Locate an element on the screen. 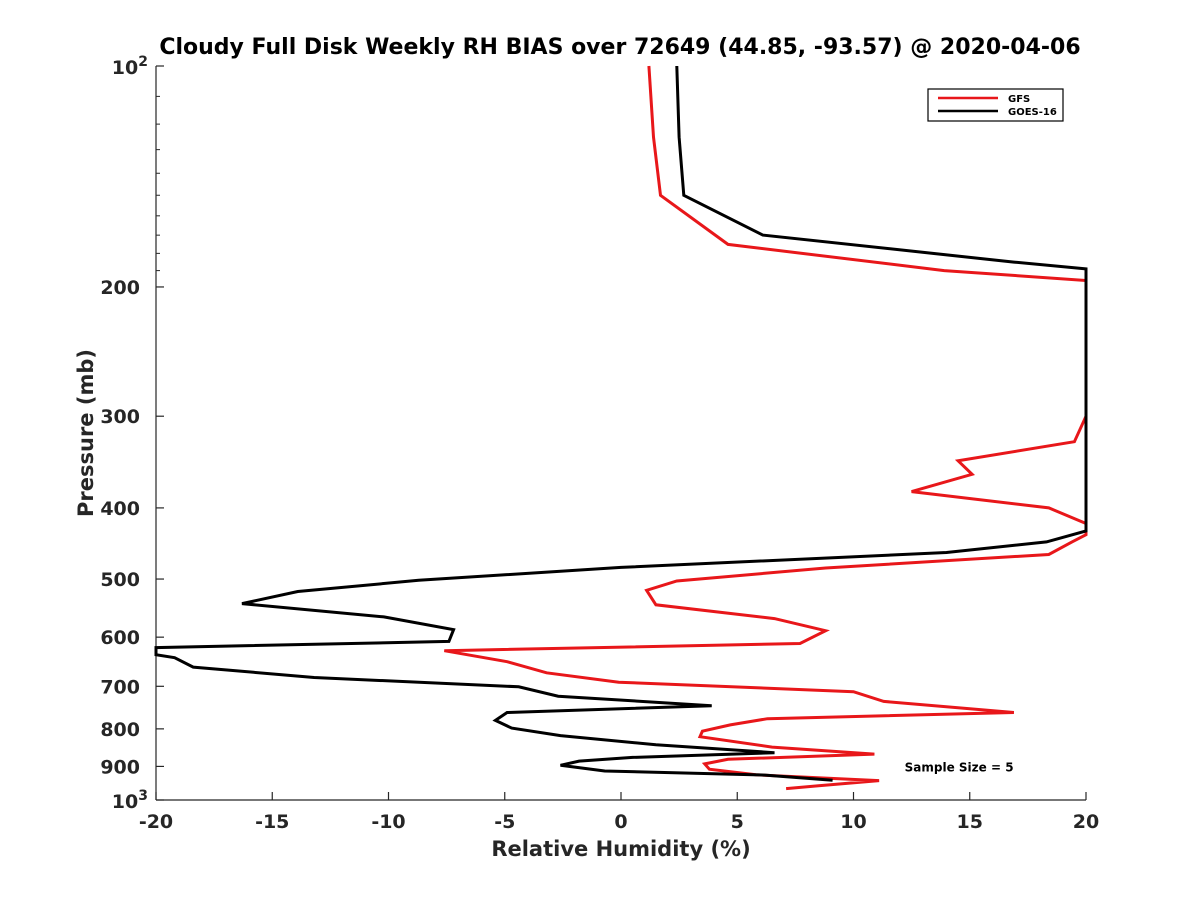 The image size is (1200, 900). x-tick-label: -15 is located at coordinates (272, 822).